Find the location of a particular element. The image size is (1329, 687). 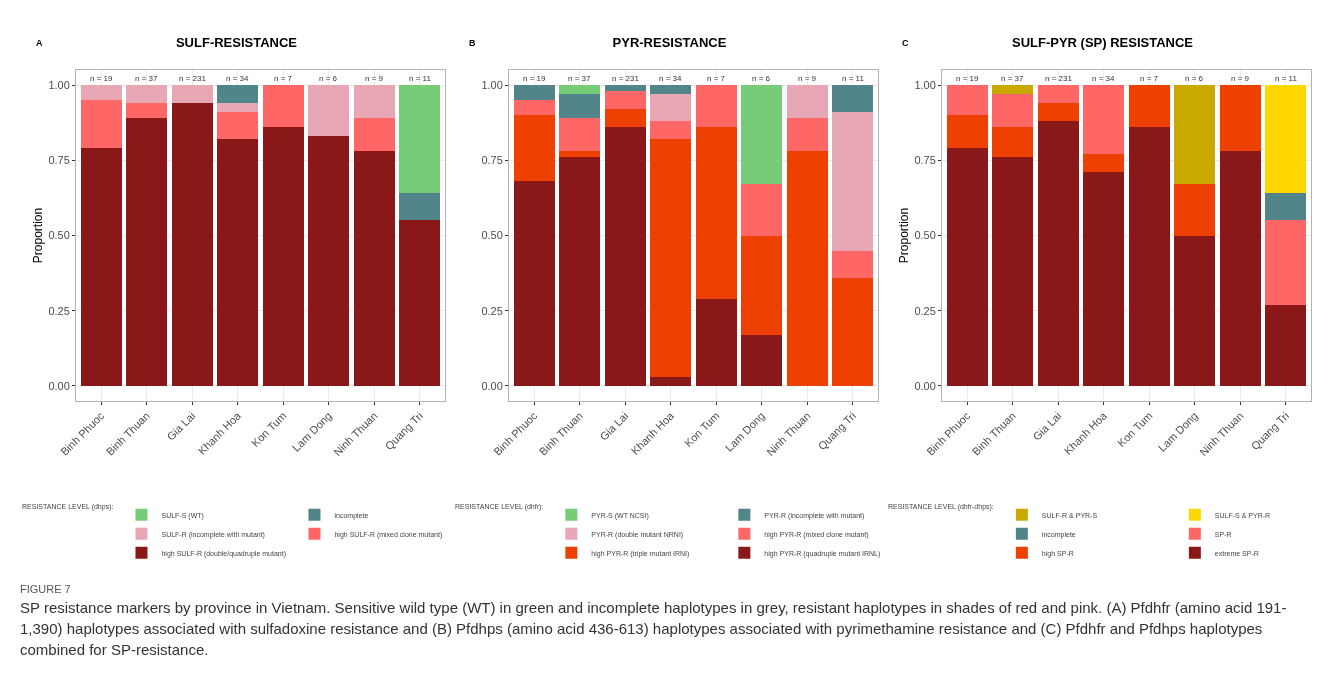

text: SP resistance markers by province in Vietnam. Sensitive wild type (WT) in green and incomplete haplotypes in grey, resistant haplotypes in shades of red and pink. (A) Pfdhfr (amino acid 191-1,390) haplotypes associated with sulfadoxine resistance and (B) Pfdhps (amino acid 436-613) haplotypes associated with pyrimethamine resistance and (C) Pfdhfr and Pfdhps haplotypes combined for SP-resistance. is located at coordinates (654, 629).